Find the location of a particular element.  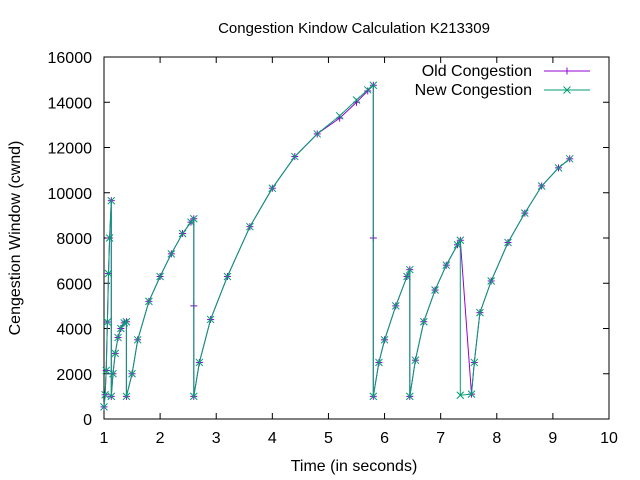

y-tick-label: 16000 is located at coordinates (70, 58).